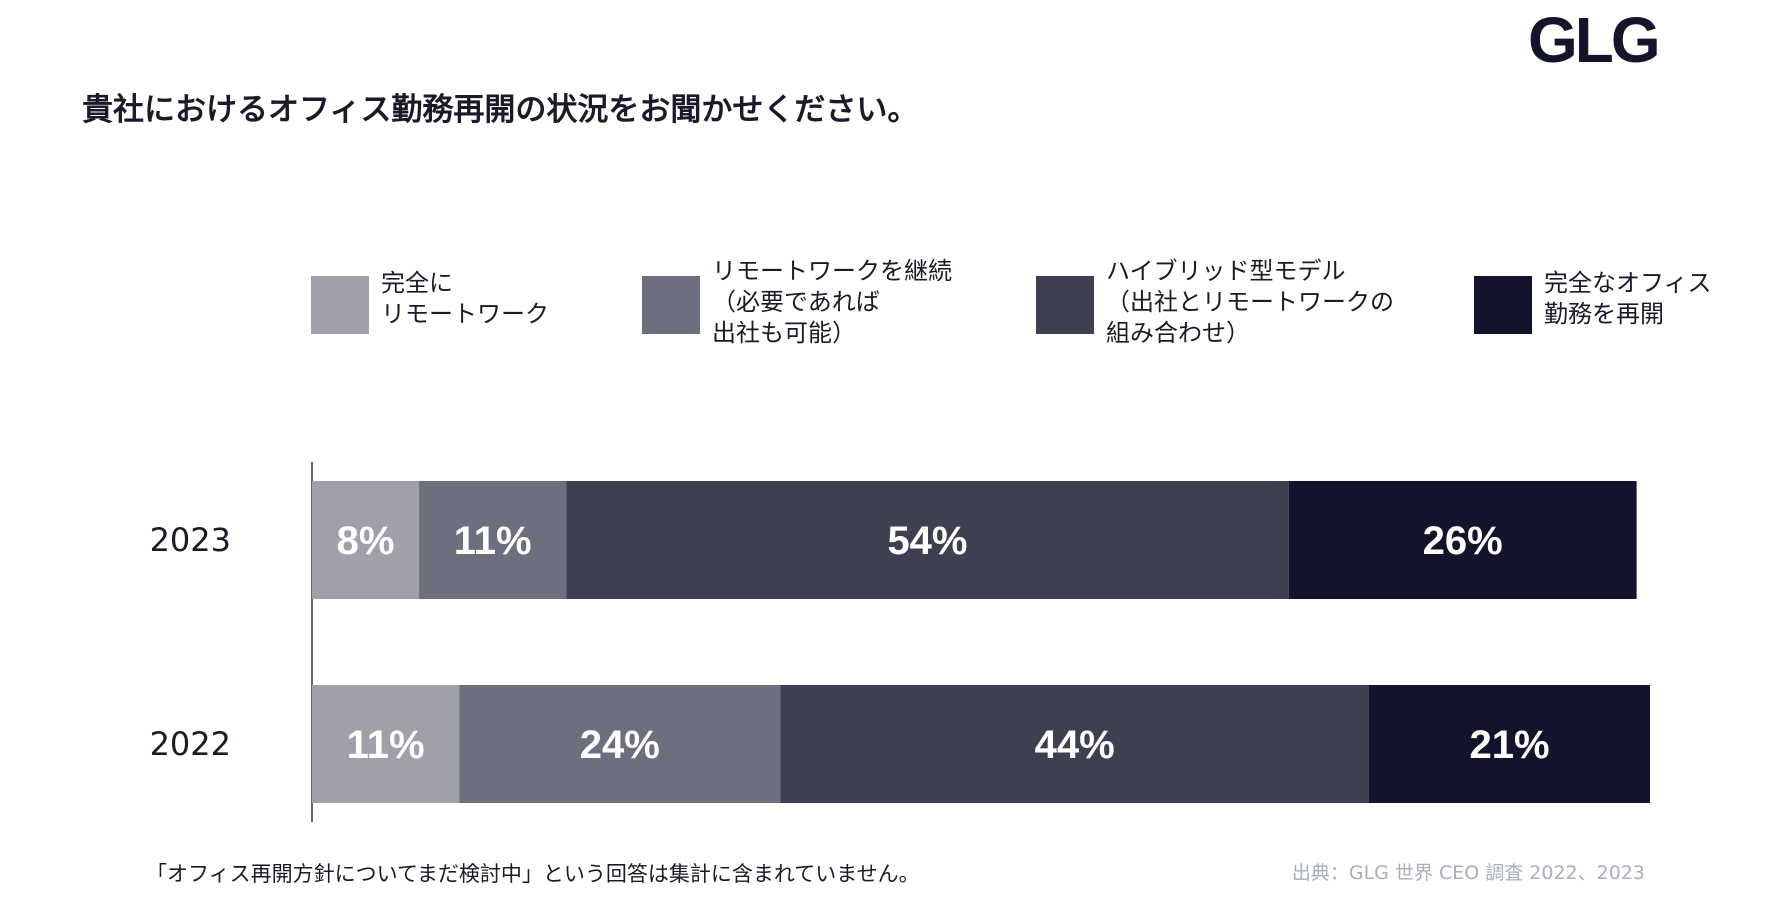  What do you see at coordinates (1250, 302) in the screenshot?
I see `legend-label: ハイブリッド型モデル （出社とリモートワークの 組み合わせ）` at bounding box center [1250, 302].